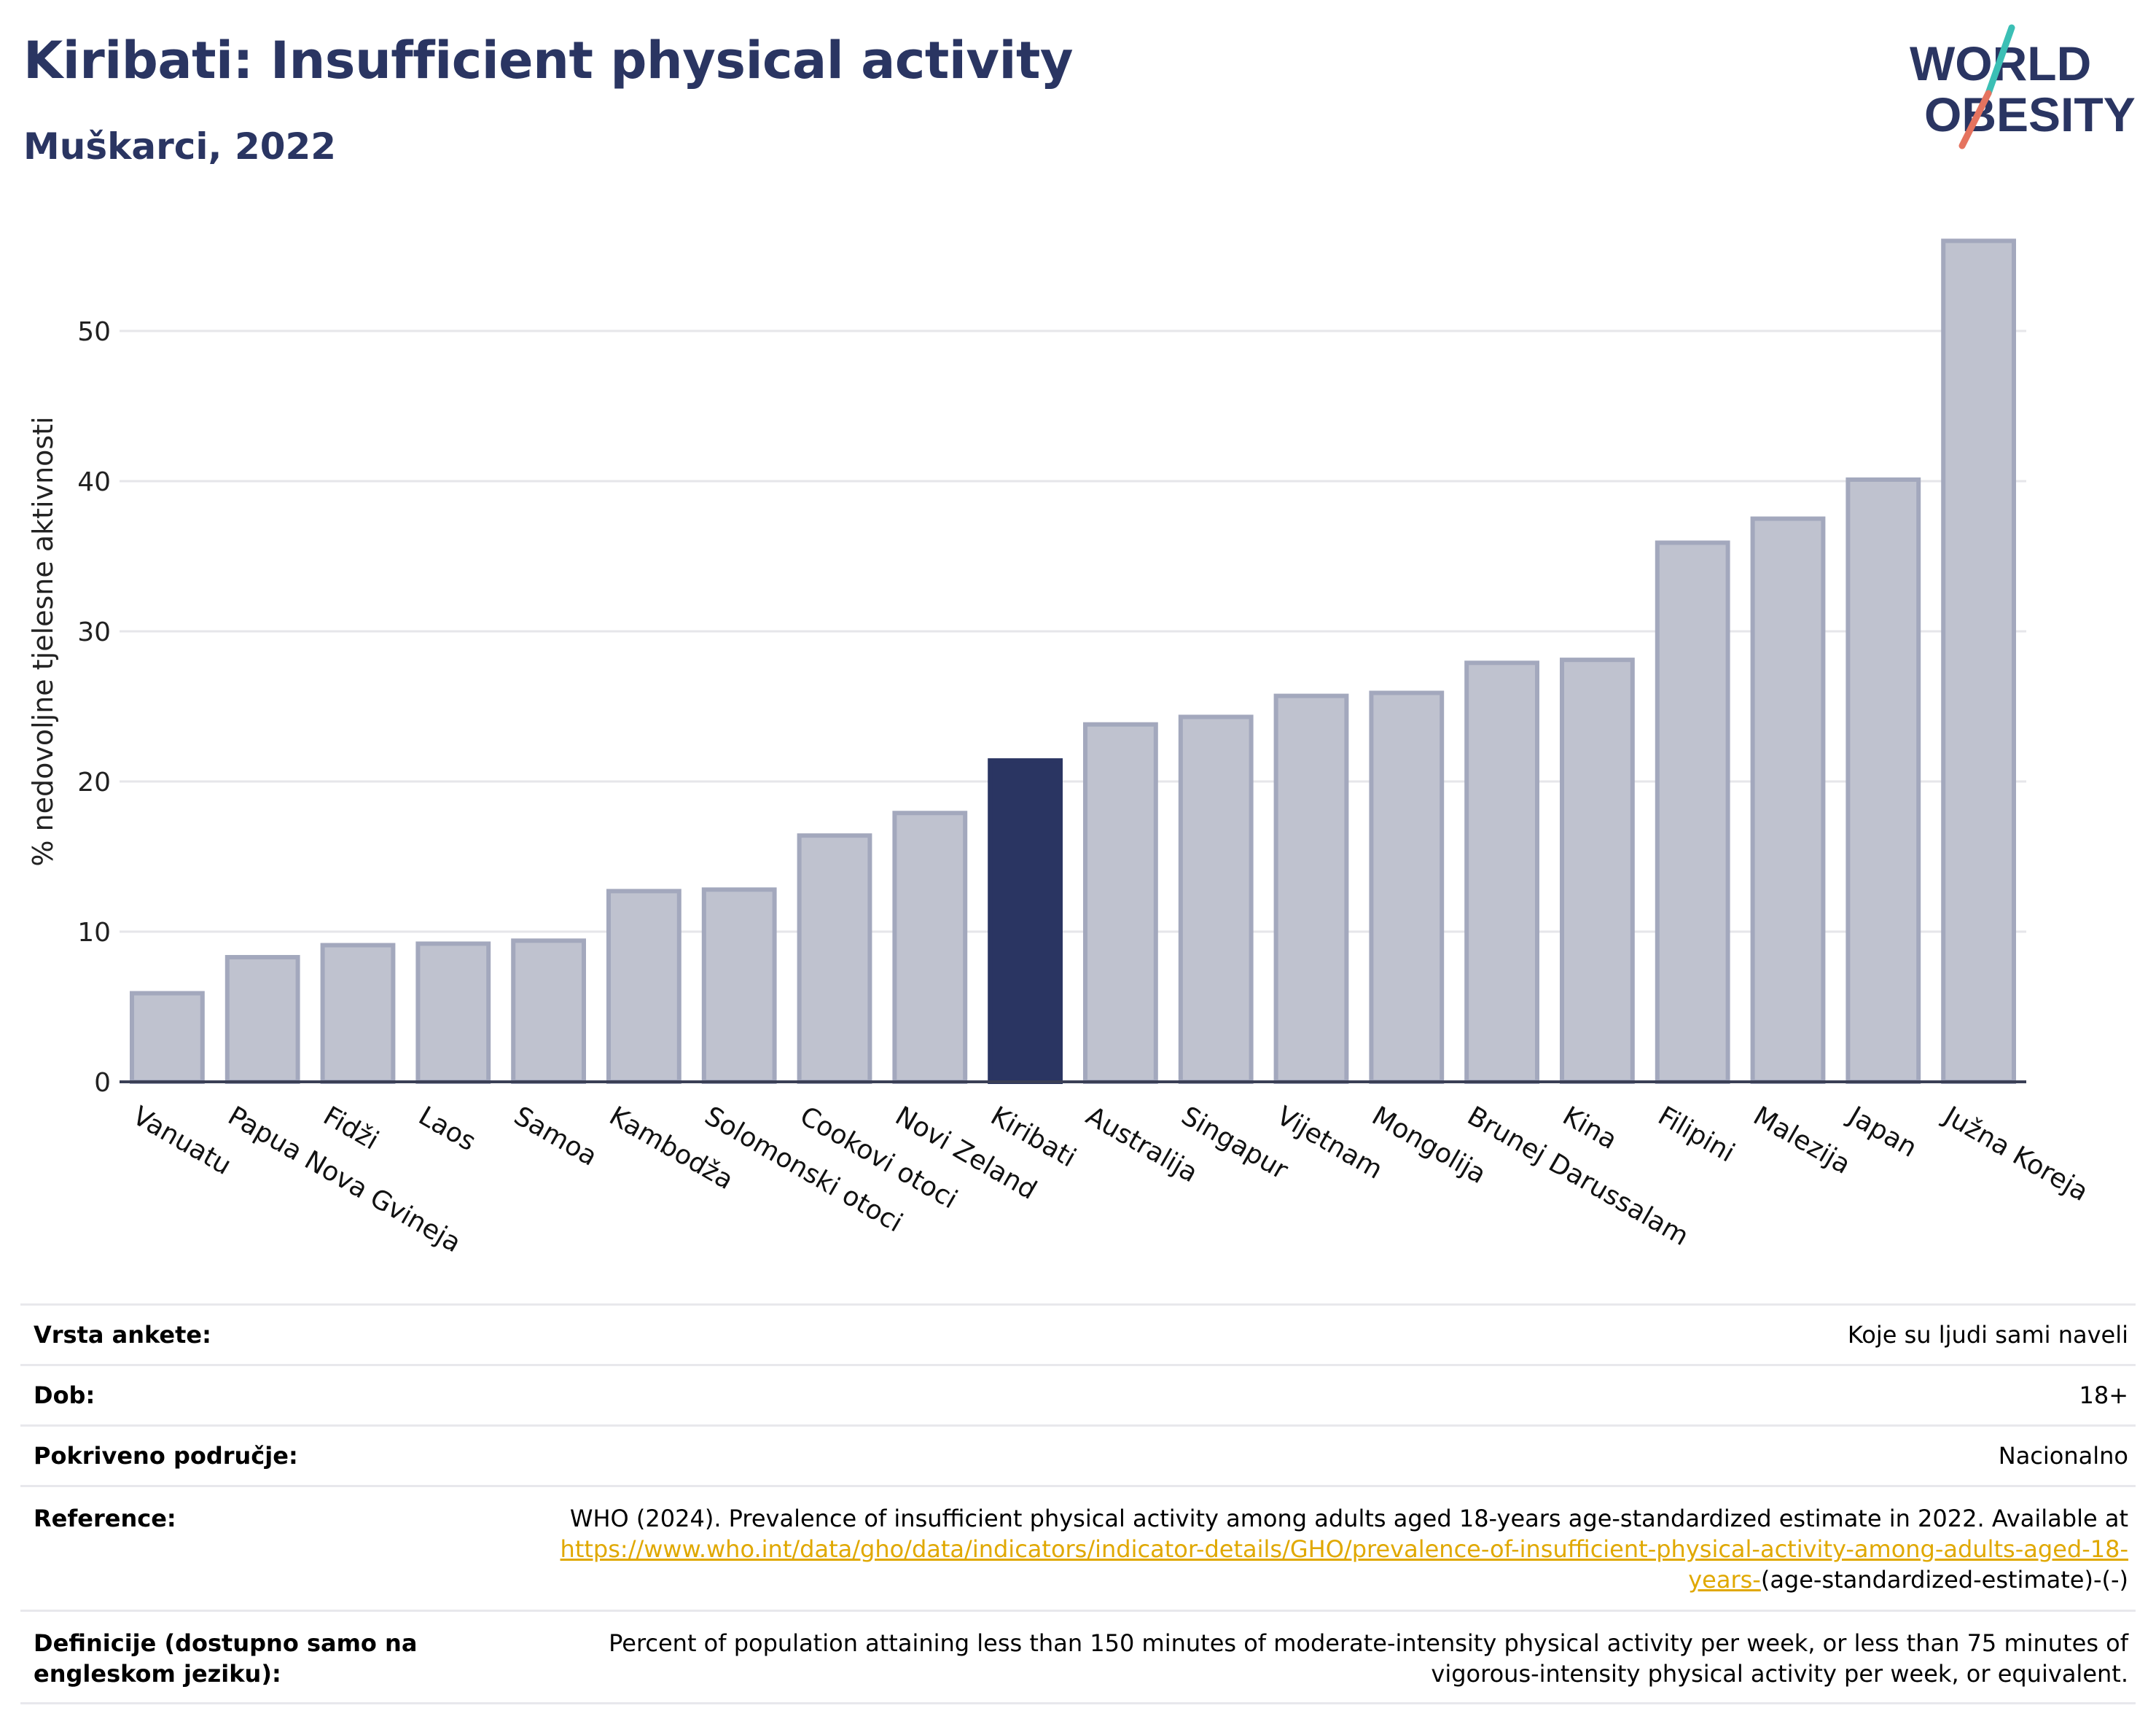 The image size is (2156, 1735). Describe the element at coordinates (94, 783) in the screenshot. I see `y-tick-label: 20` at that location.